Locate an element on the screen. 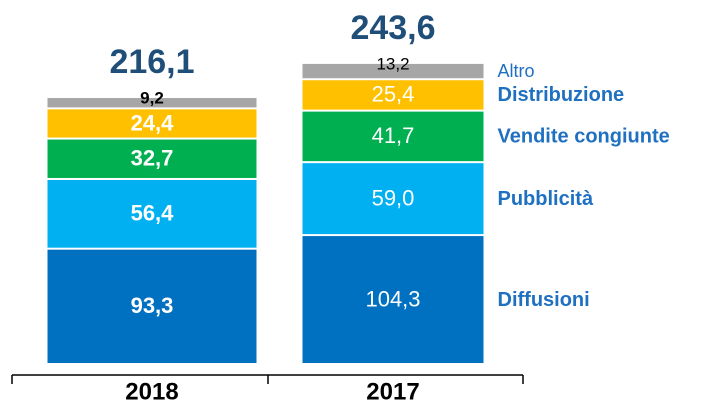 The width and height of the screenshot is (703, 410). data-label: 56,4 is located at coordinates (153, 213).